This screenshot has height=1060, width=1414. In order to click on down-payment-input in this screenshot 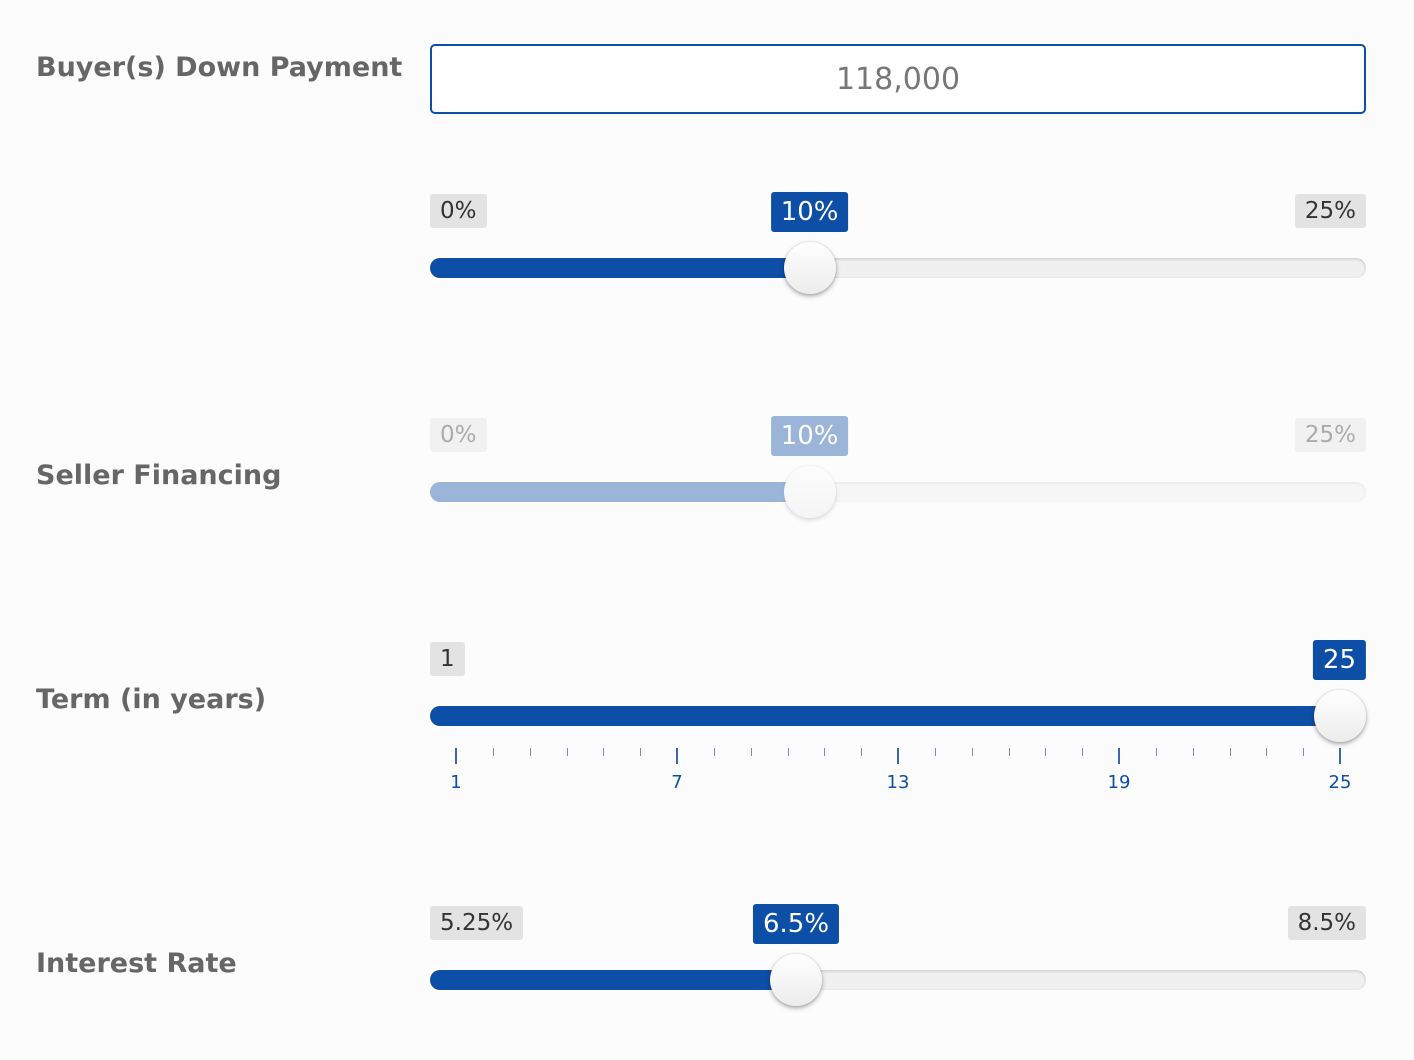, I will do `click(898, 79)`.